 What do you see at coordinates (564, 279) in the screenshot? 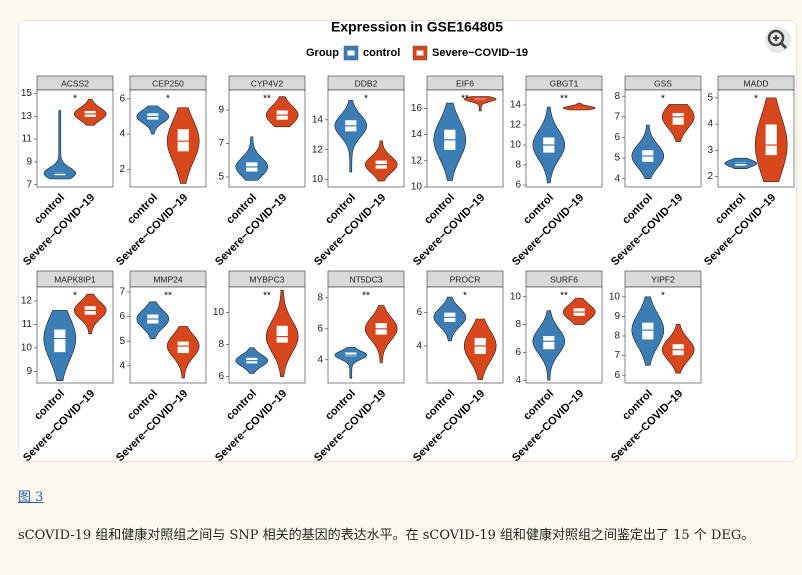
I see `panel-title: SURF6` at bounding box center [564, 279].